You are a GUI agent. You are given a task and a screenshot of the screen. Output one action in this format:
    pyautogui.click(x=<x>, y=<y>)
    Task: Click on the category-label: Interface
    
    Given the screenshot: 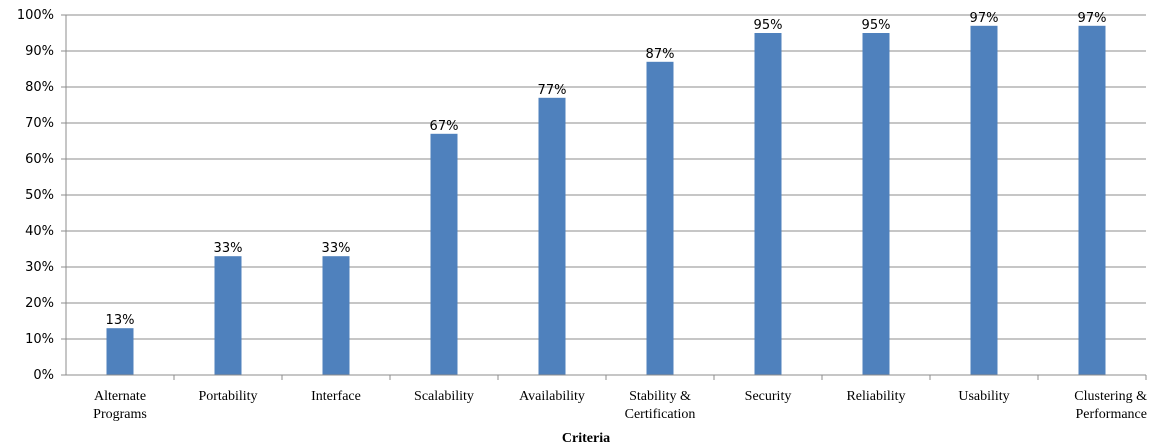 What is the action you would take?
    pyautogui.click(x=336, y=396)
    